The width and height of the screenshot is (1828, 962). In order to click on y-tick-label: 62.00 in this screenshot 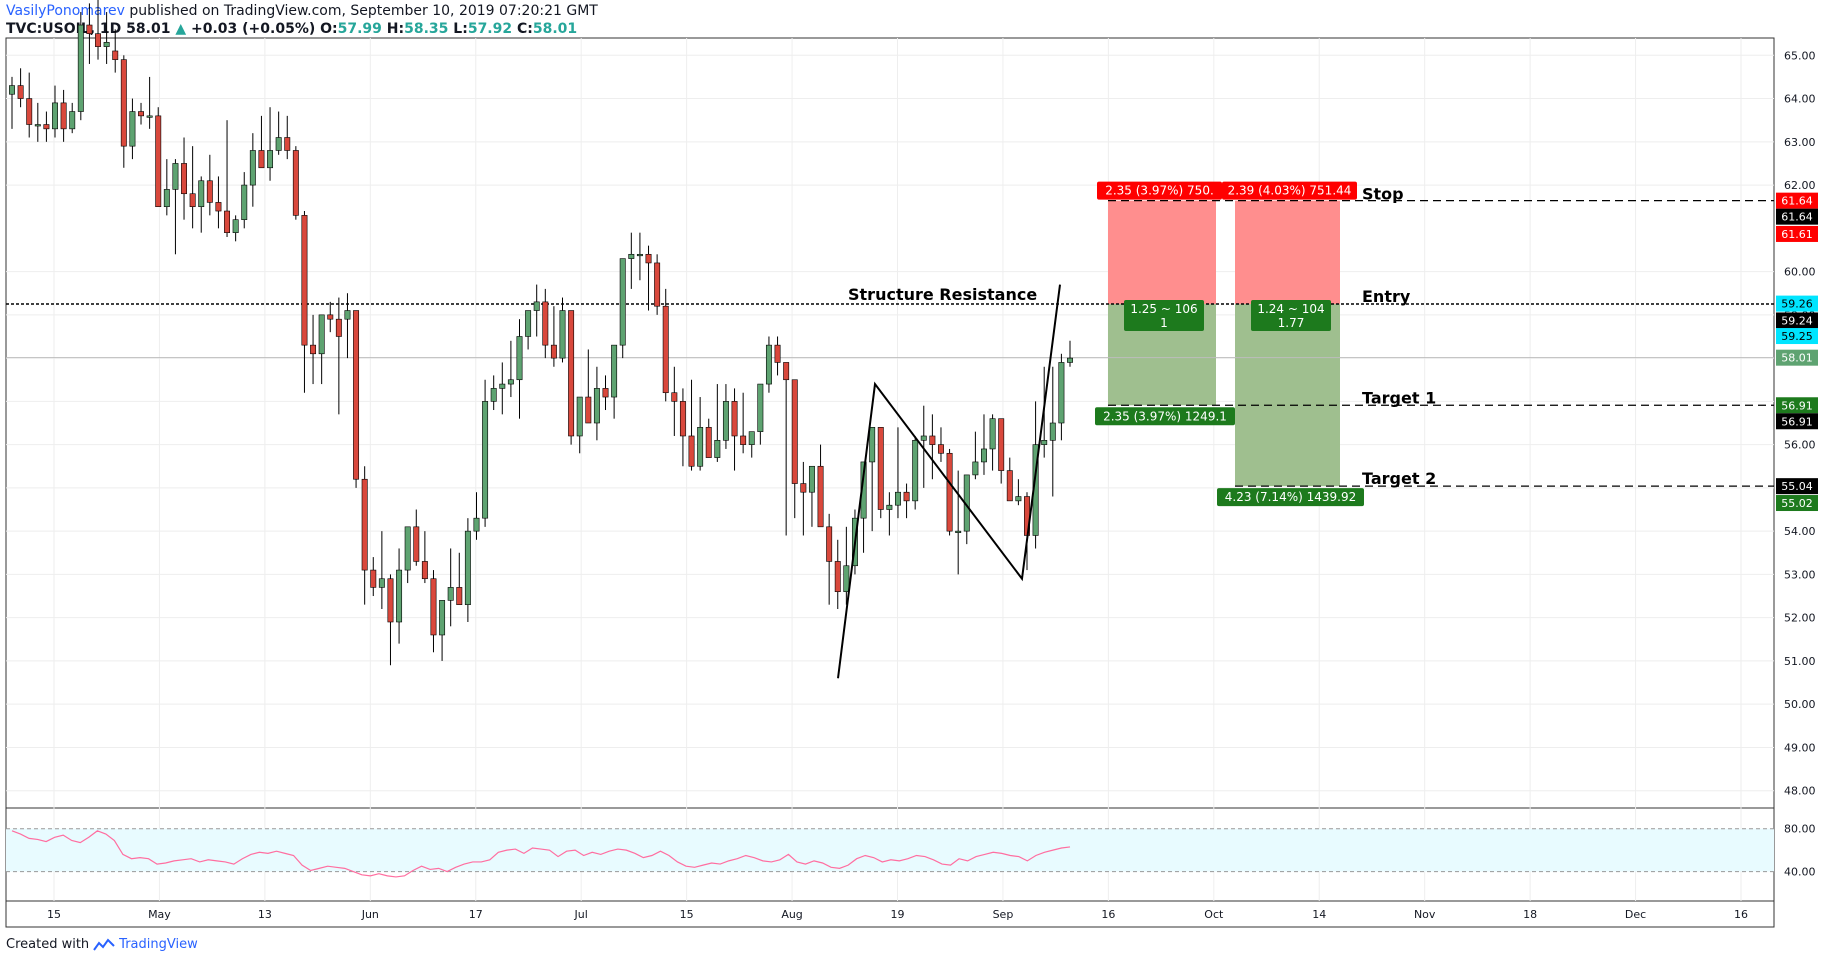, I will do `click(1800, 185)`.